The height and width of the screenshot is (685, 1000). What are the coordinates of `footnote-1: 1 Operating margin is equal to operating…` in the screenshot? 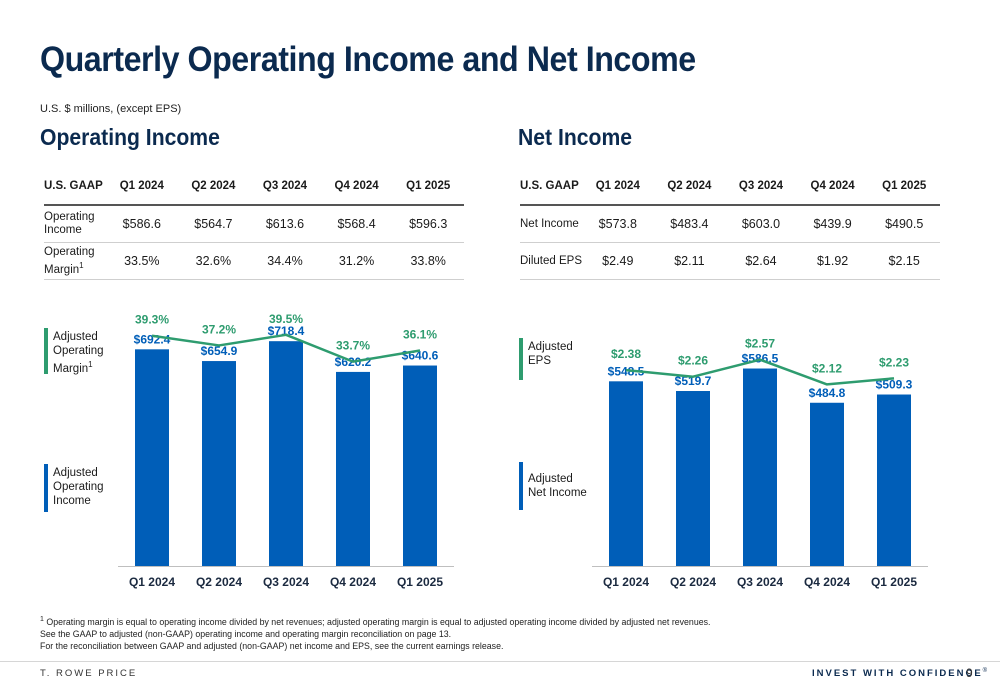 It's located at (375, 621).